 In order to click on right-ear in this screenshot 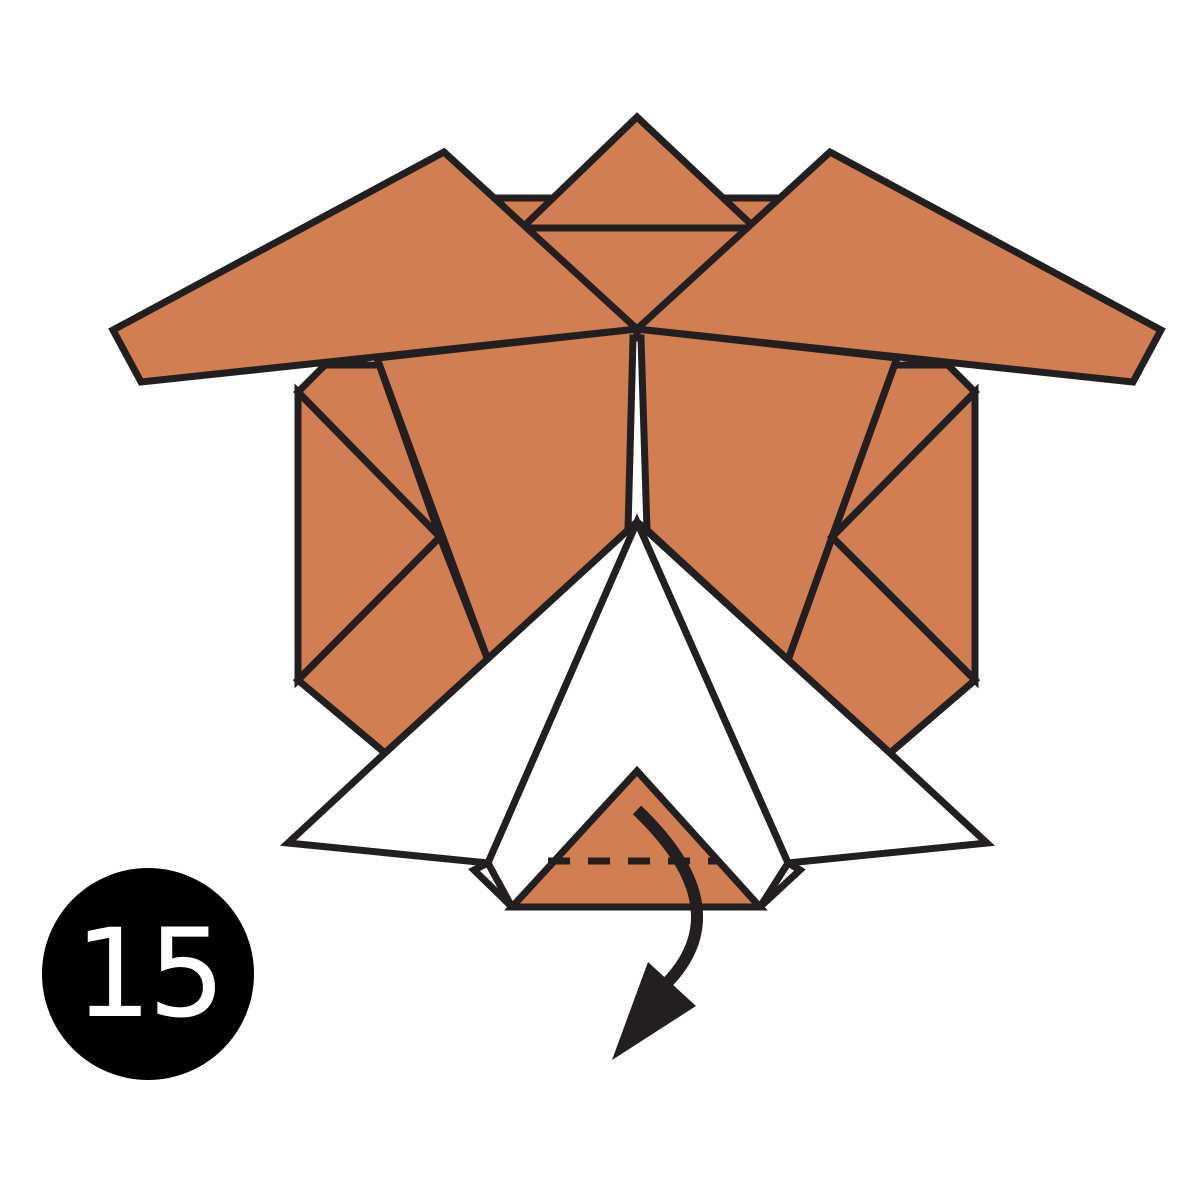, I will do `click(897, 266)`.